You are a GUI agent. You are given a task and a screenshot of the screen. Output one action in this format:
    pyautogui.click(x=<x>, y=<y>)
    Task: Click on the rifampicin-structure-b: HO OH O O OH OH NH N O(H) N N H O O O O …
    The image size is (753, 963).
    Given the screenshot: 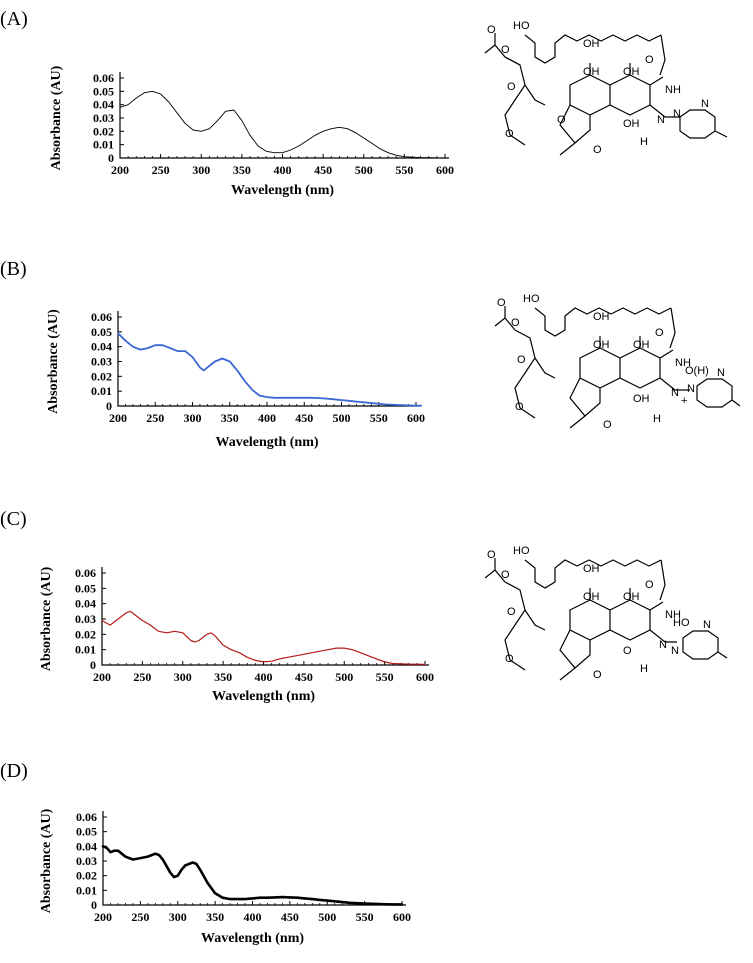 What is the action you would take?
    pyautogui.click(x=617, y=362)
    